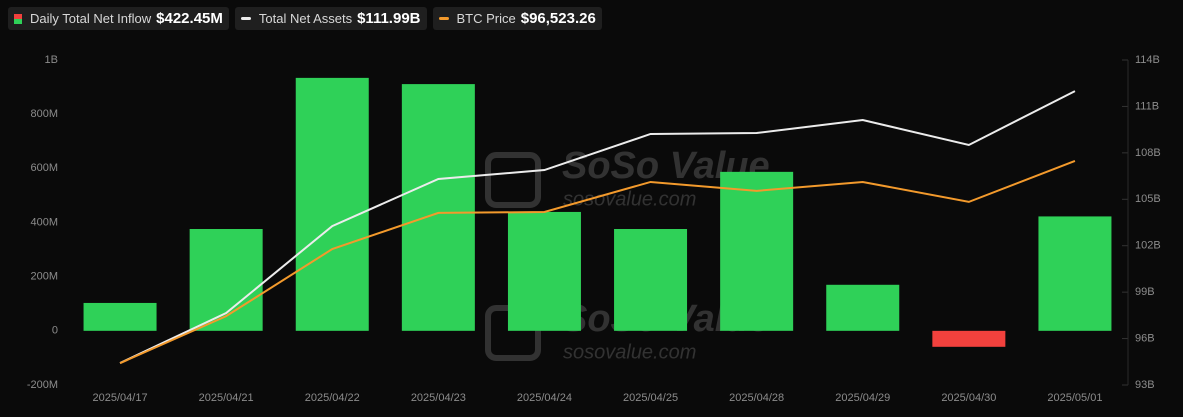 Image resolution: width=1183 pixels, height=417 pixels. I want to click on y-tick-label: -200M, so click(42, 385).